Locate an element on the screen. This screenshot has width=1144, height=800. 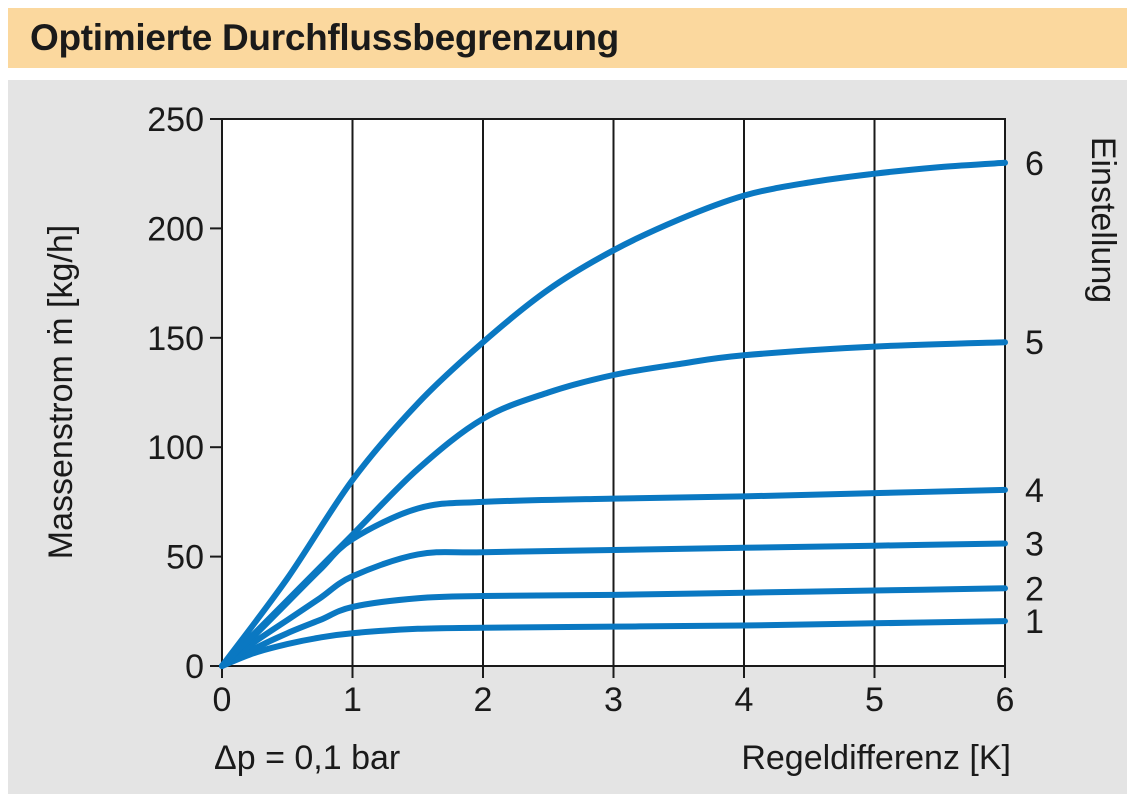
y-tick-label: 150 is located at coordinates (175, 339).